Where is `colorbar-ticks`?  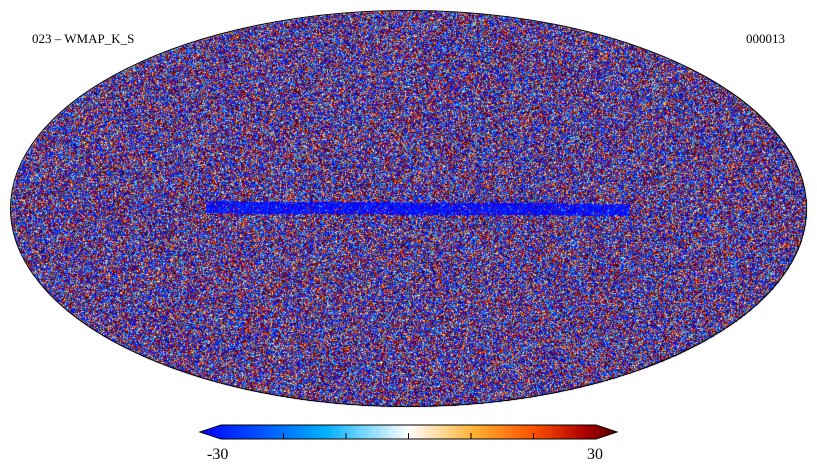 colorbar-ticks is located at coordinates (408, 436).